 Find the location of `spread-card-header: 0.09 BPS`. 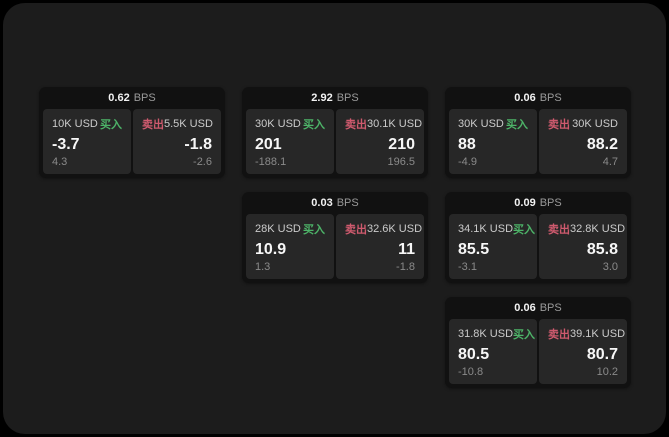

spread-card-header: 0.09 BPS is located at coordinates (538, 203).